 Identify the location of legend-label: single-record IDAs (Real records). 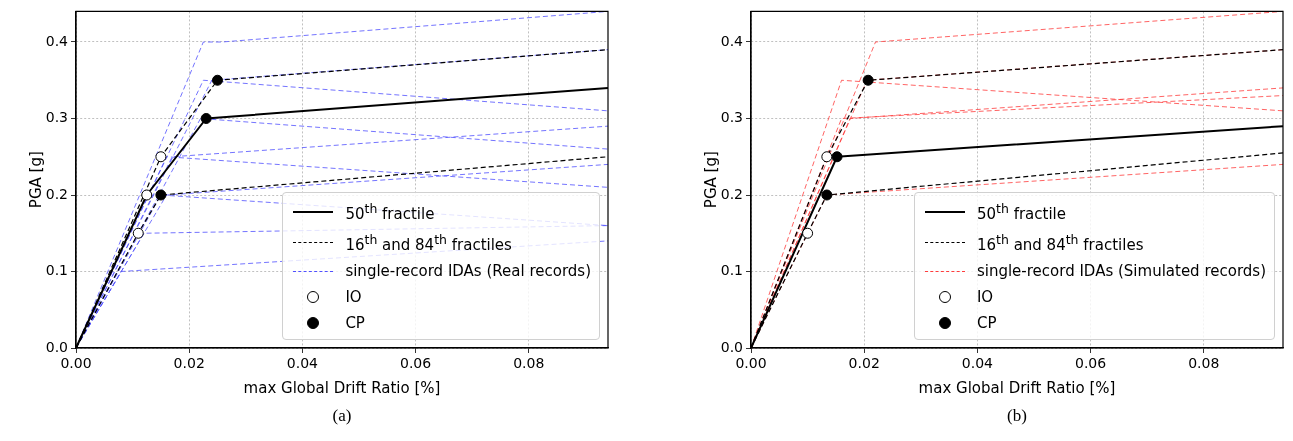
(468, 271).